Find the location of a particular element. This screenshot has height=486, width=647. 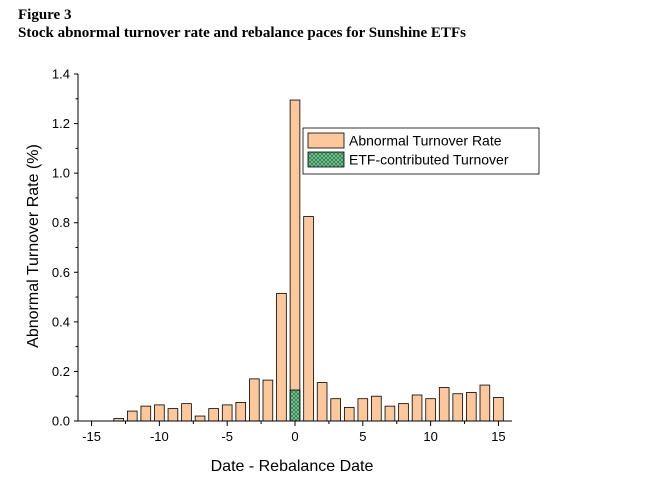

y-axis-title: Abnormal Turnover Rate (%) is located at coordinates (33, 246).